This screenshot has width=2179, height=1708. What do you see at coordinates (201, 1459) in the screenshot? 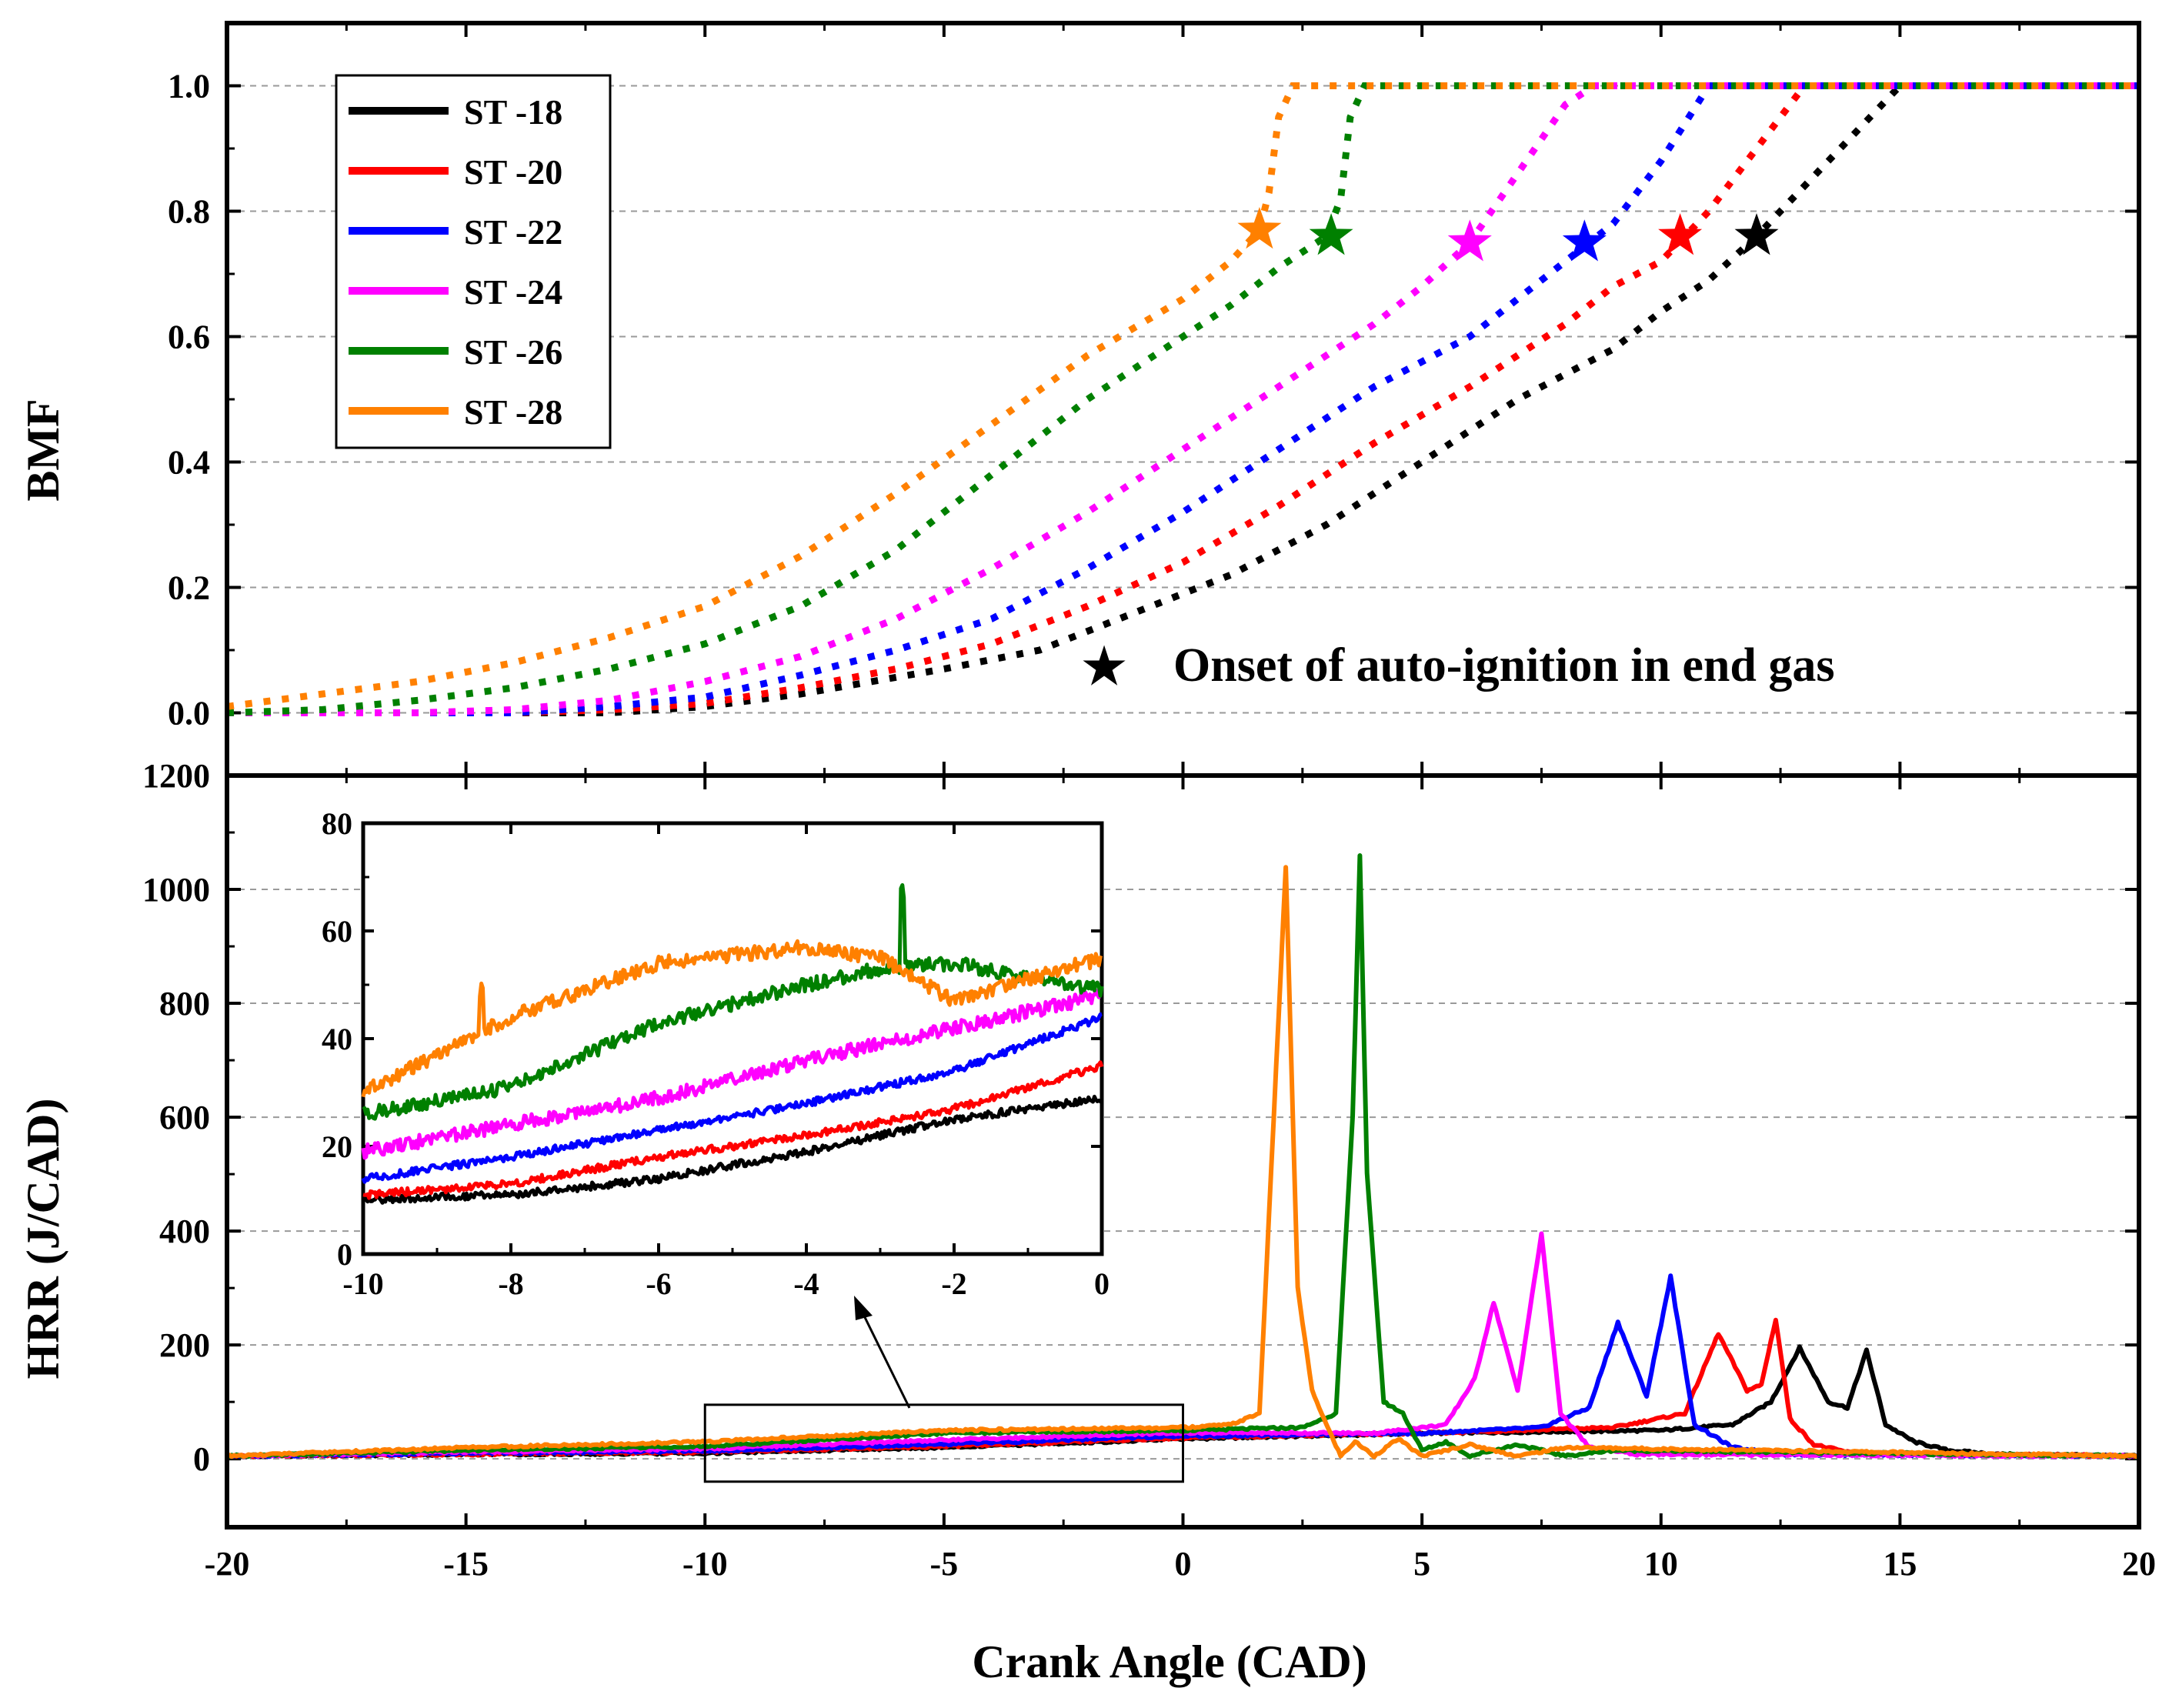
I see `hrr-y-tick-label: 0` at bounding box center [201, 1459].